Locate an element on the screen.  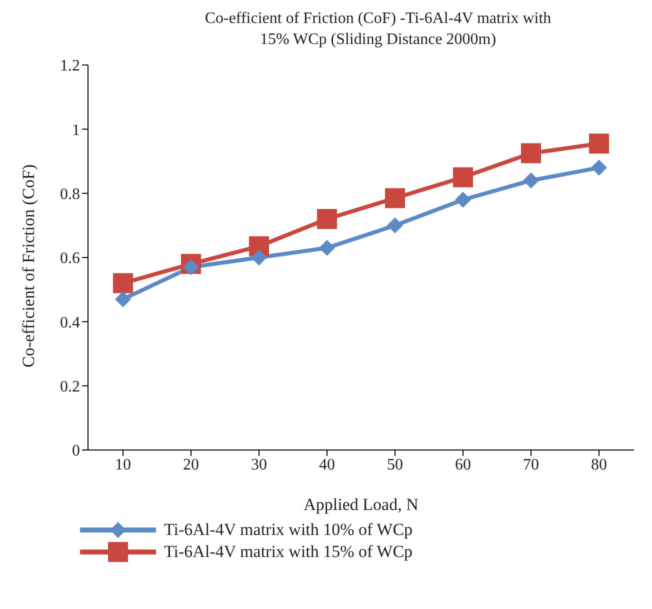
y-tick-label: 1.2 is located at coordinates (70, 66).